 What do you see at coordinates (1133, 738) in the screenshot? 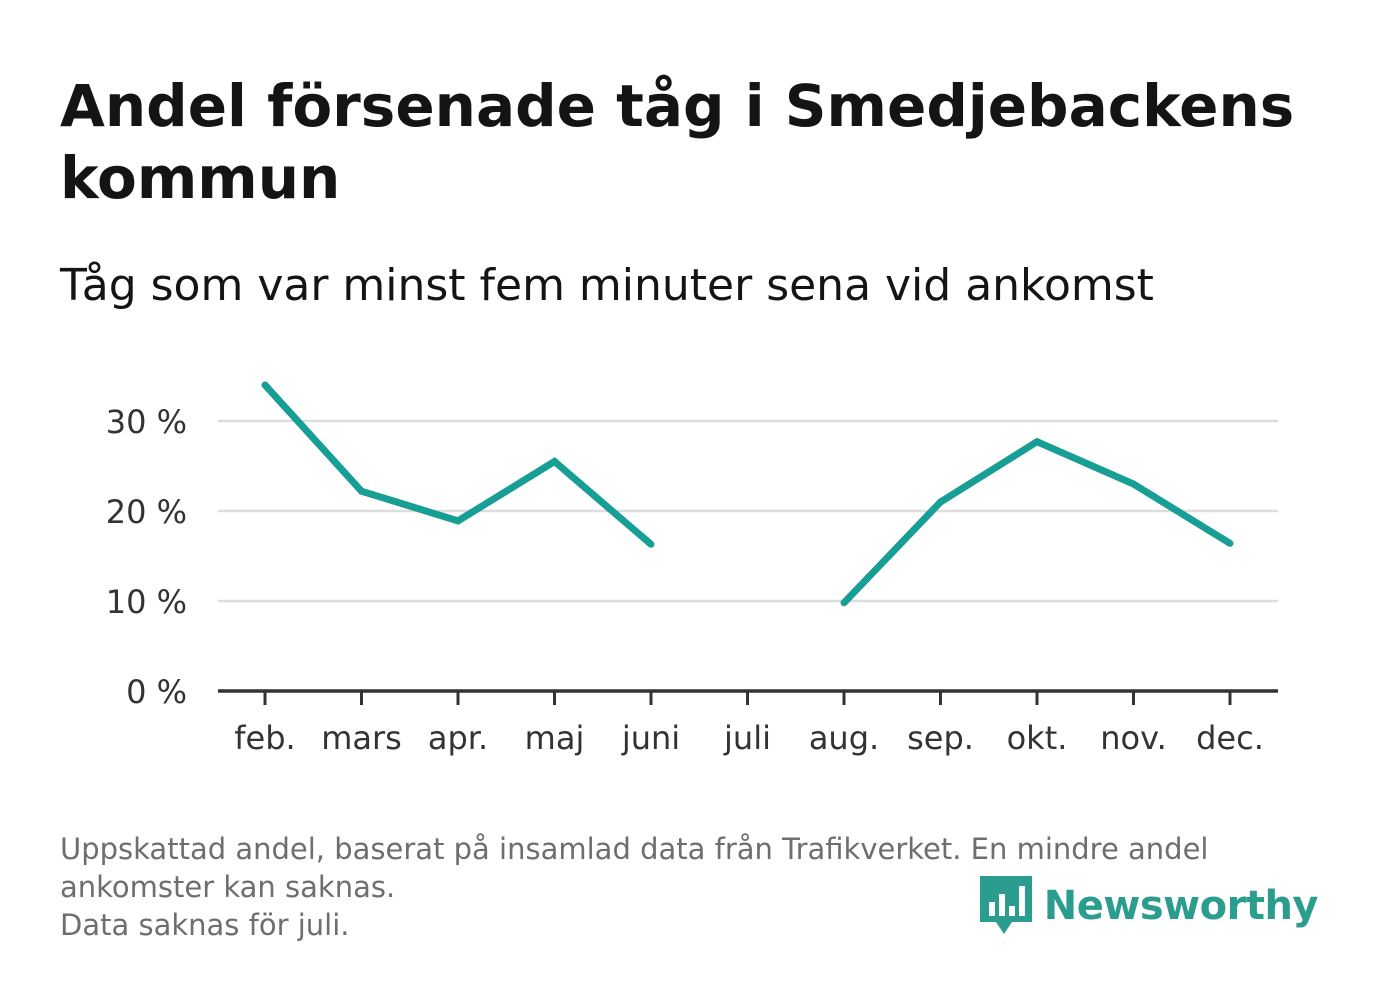
I see `x-tick-label: nov.` at bounding box center [1133, 738].